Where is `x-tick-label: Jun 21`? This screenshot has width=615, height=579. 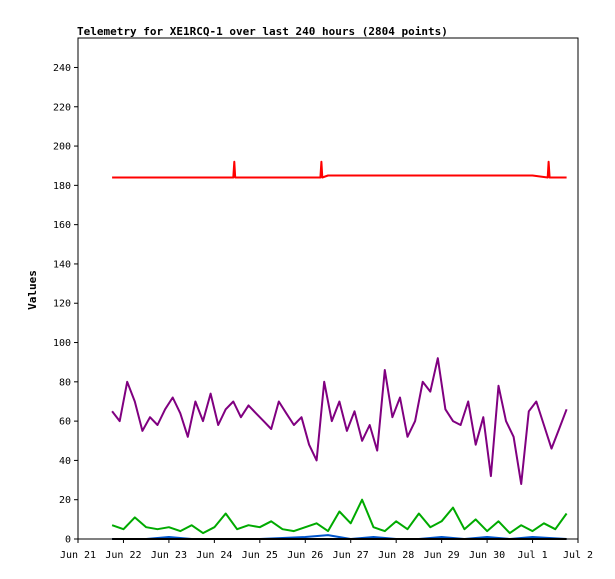 x-tick-label: Jun 21 is located at coordinates (78, 555).